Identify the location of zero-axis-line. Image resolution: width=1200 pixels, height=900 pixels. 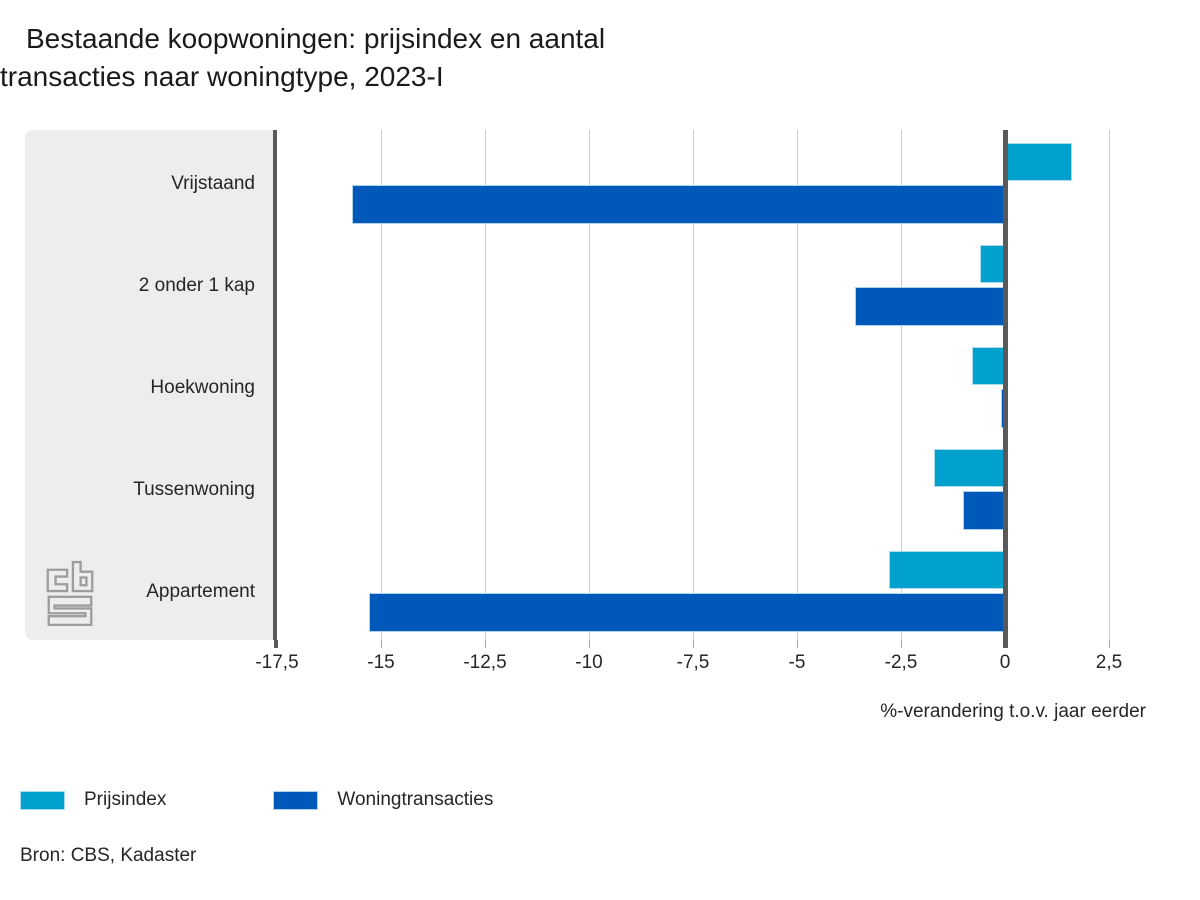
(1005, 389).